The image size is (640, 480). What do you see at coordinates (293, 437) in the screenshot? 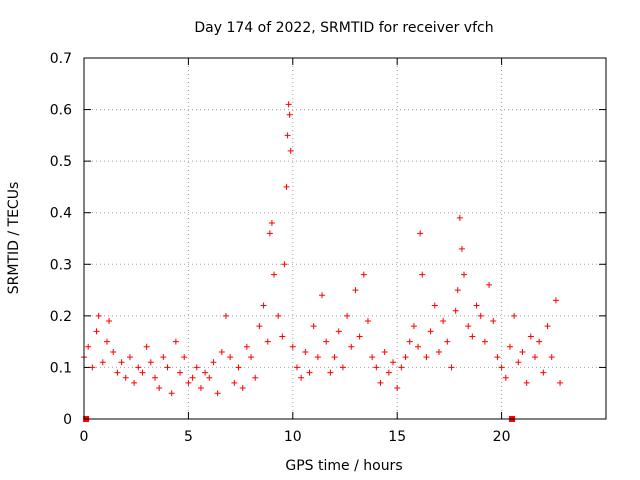
I see `x-tick-label: 10` at bounding box center [293, 437].